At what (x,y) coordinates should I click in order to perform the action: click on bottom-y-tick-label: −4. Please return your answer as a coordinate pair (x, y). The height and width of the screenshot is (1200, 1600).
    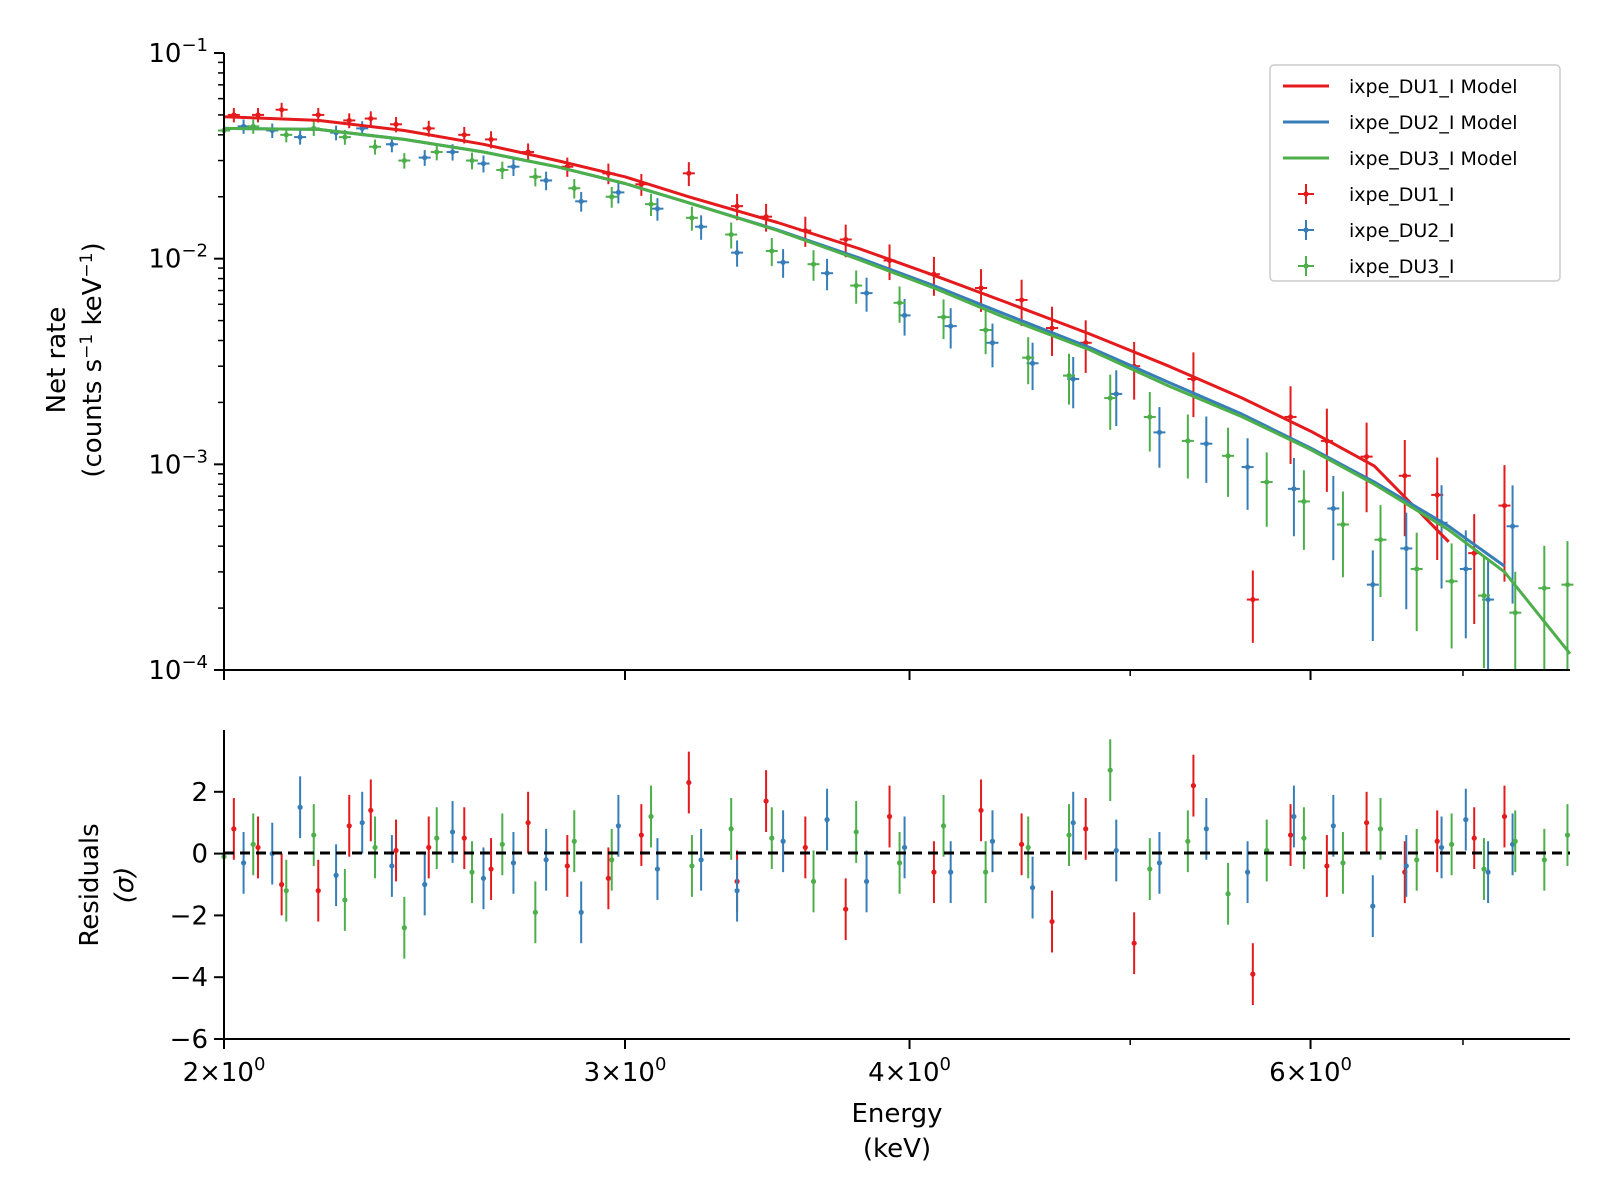
    Looking at the image, I should click on (189, 978).